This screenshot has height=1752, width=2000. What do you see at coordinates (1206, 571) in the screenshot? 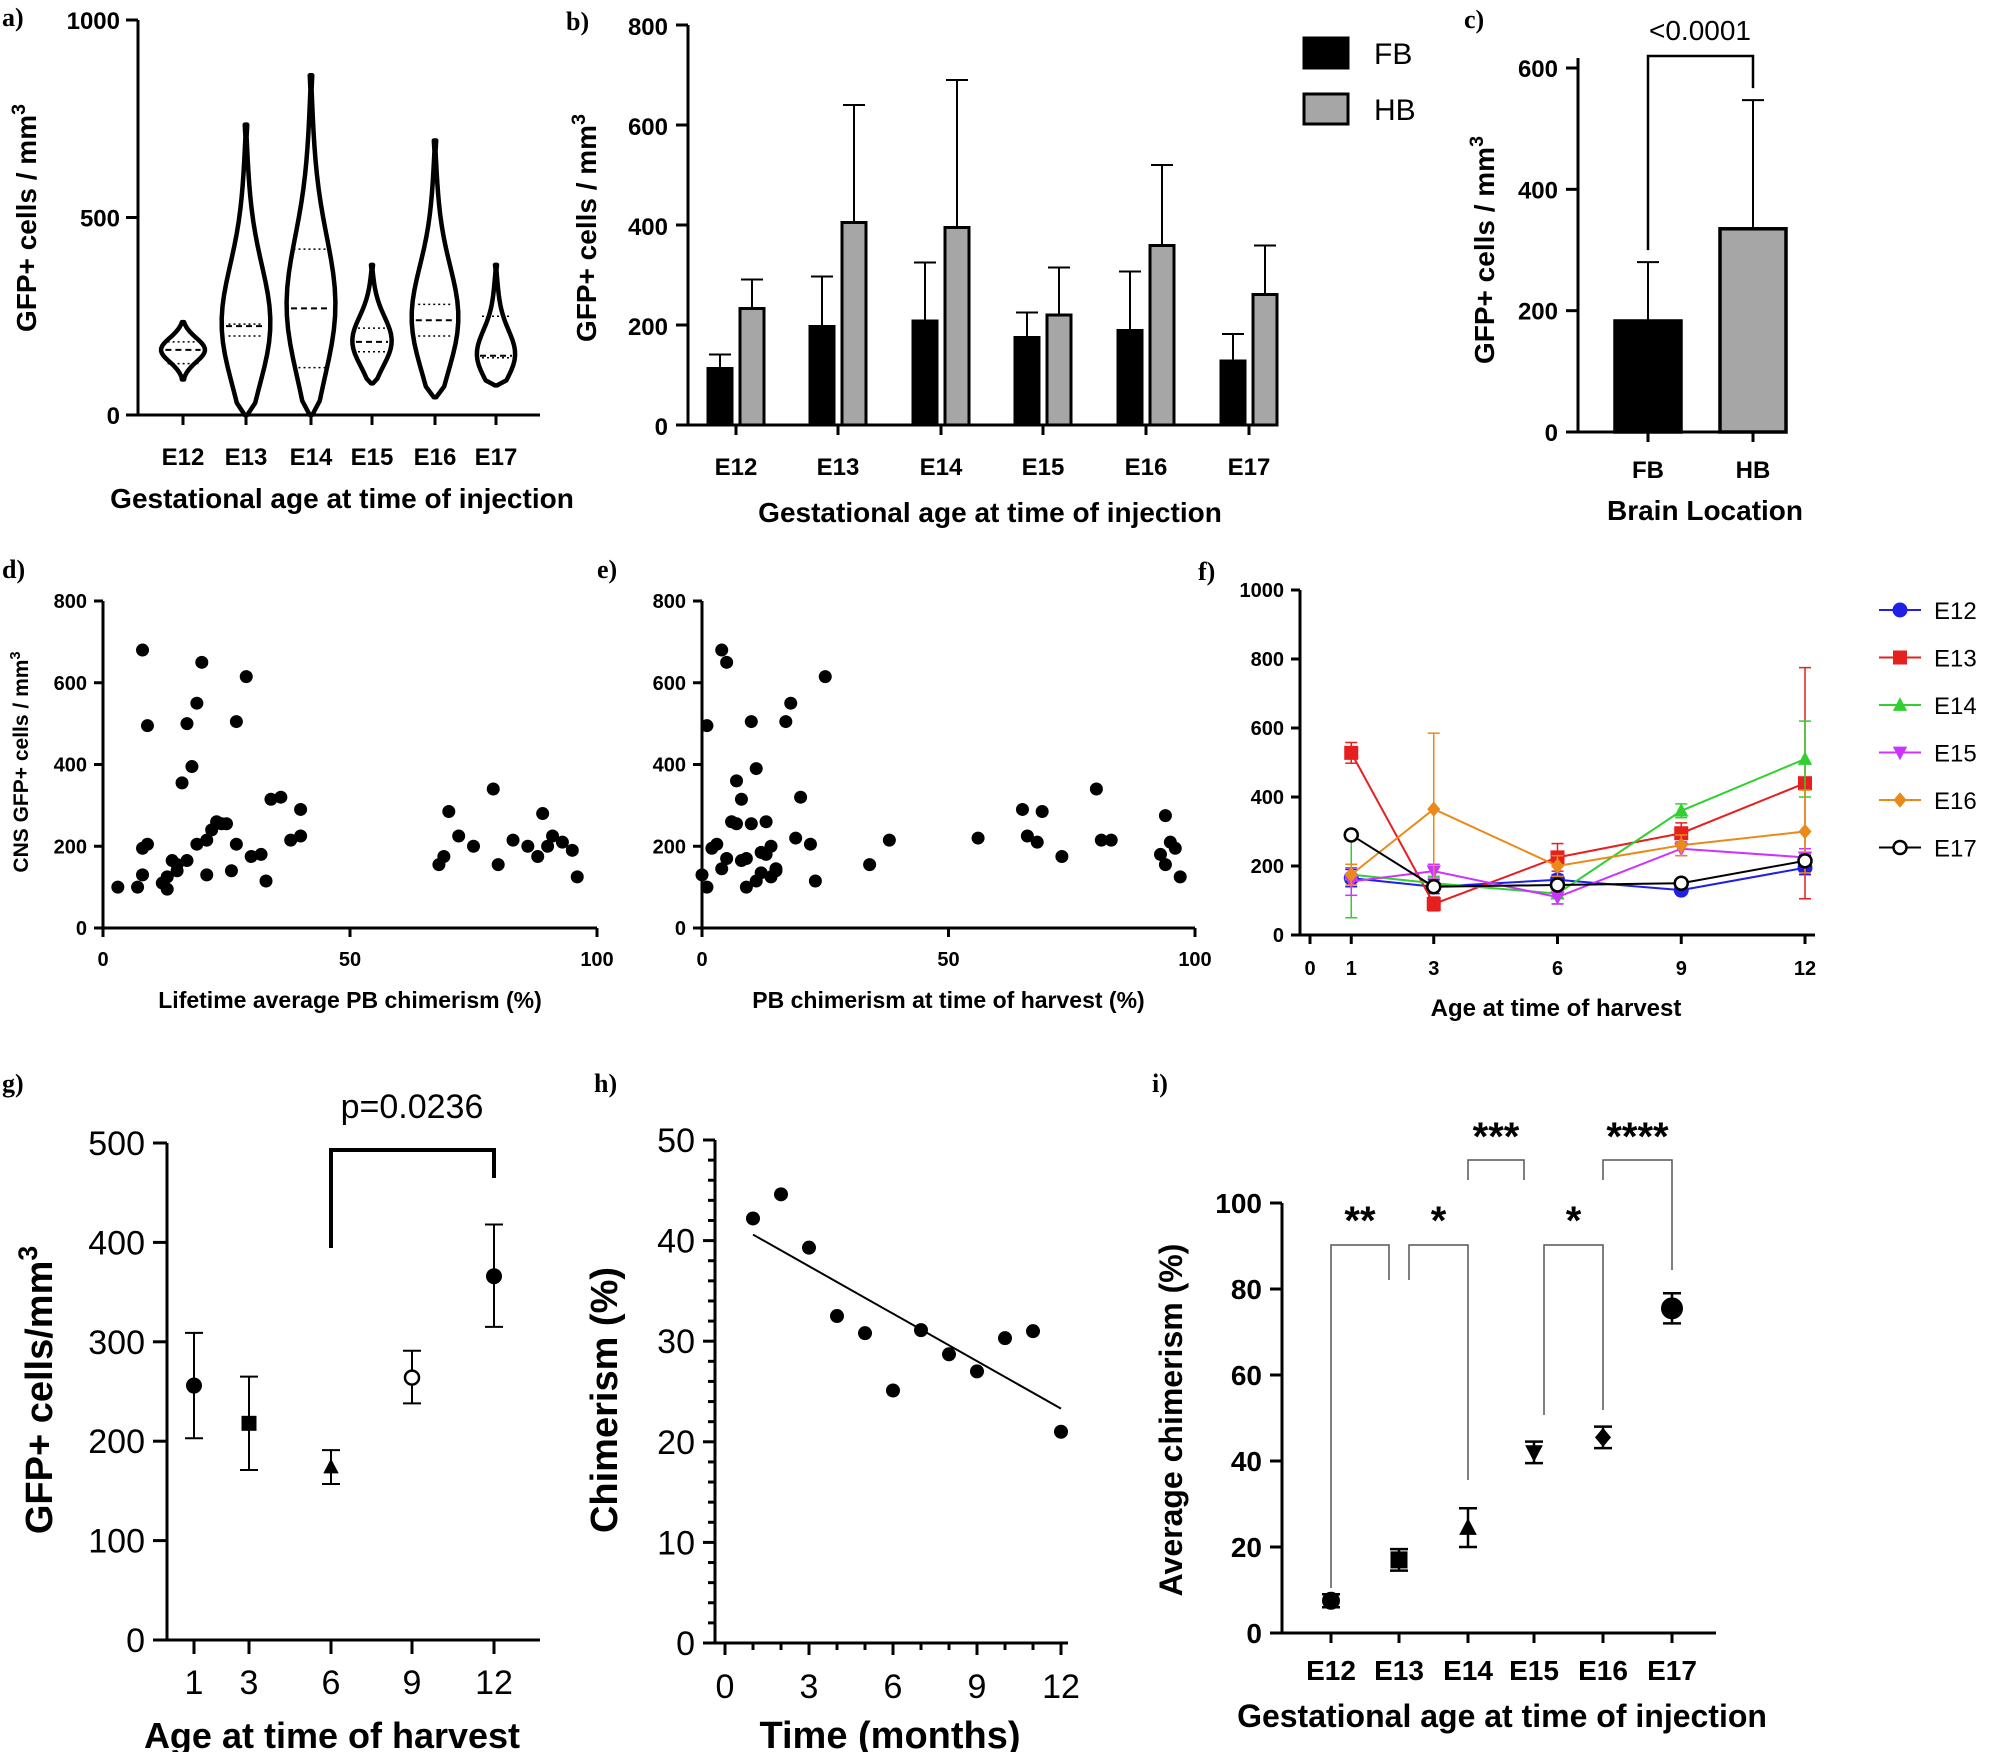
I see `panel-label: f)` at bounding box center [1206, 571].